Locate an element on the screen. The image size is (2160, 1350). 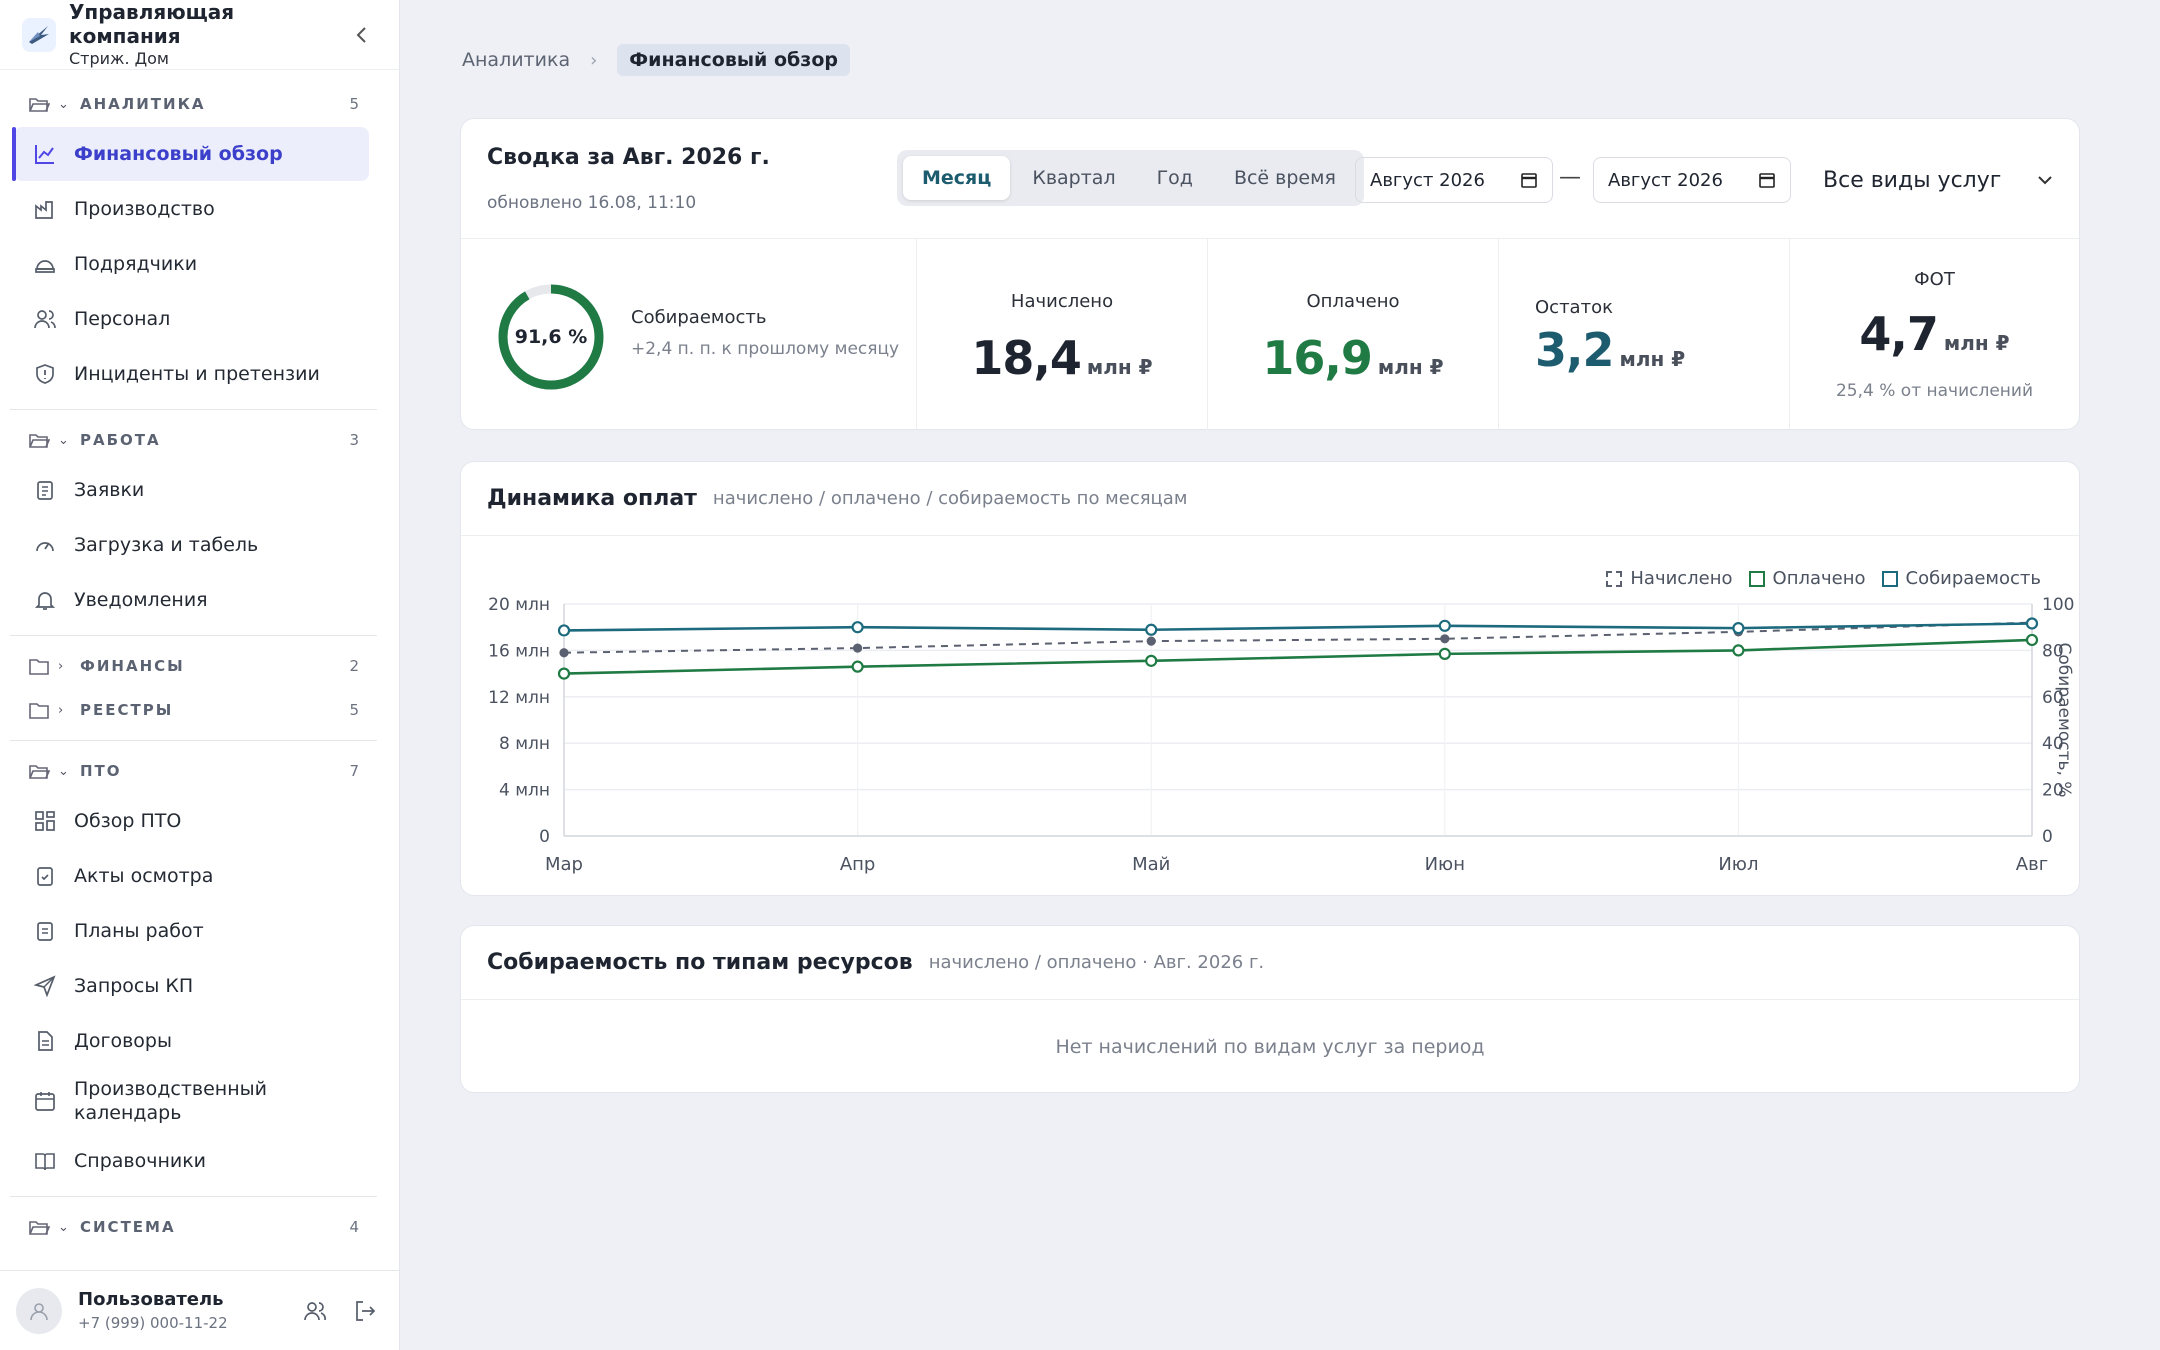
sidebar-item-quote-requests: Запросы КП is located at coordinates (191, 986).